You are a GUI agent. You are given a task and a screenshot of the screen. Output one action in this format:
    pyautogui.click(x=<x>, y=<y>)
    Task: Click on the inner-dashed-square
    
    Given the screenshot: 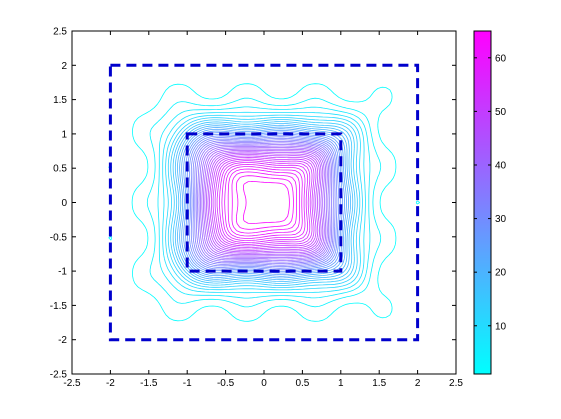 What is the action you would take?
    pyautogui.click(x=264, y=202)
    